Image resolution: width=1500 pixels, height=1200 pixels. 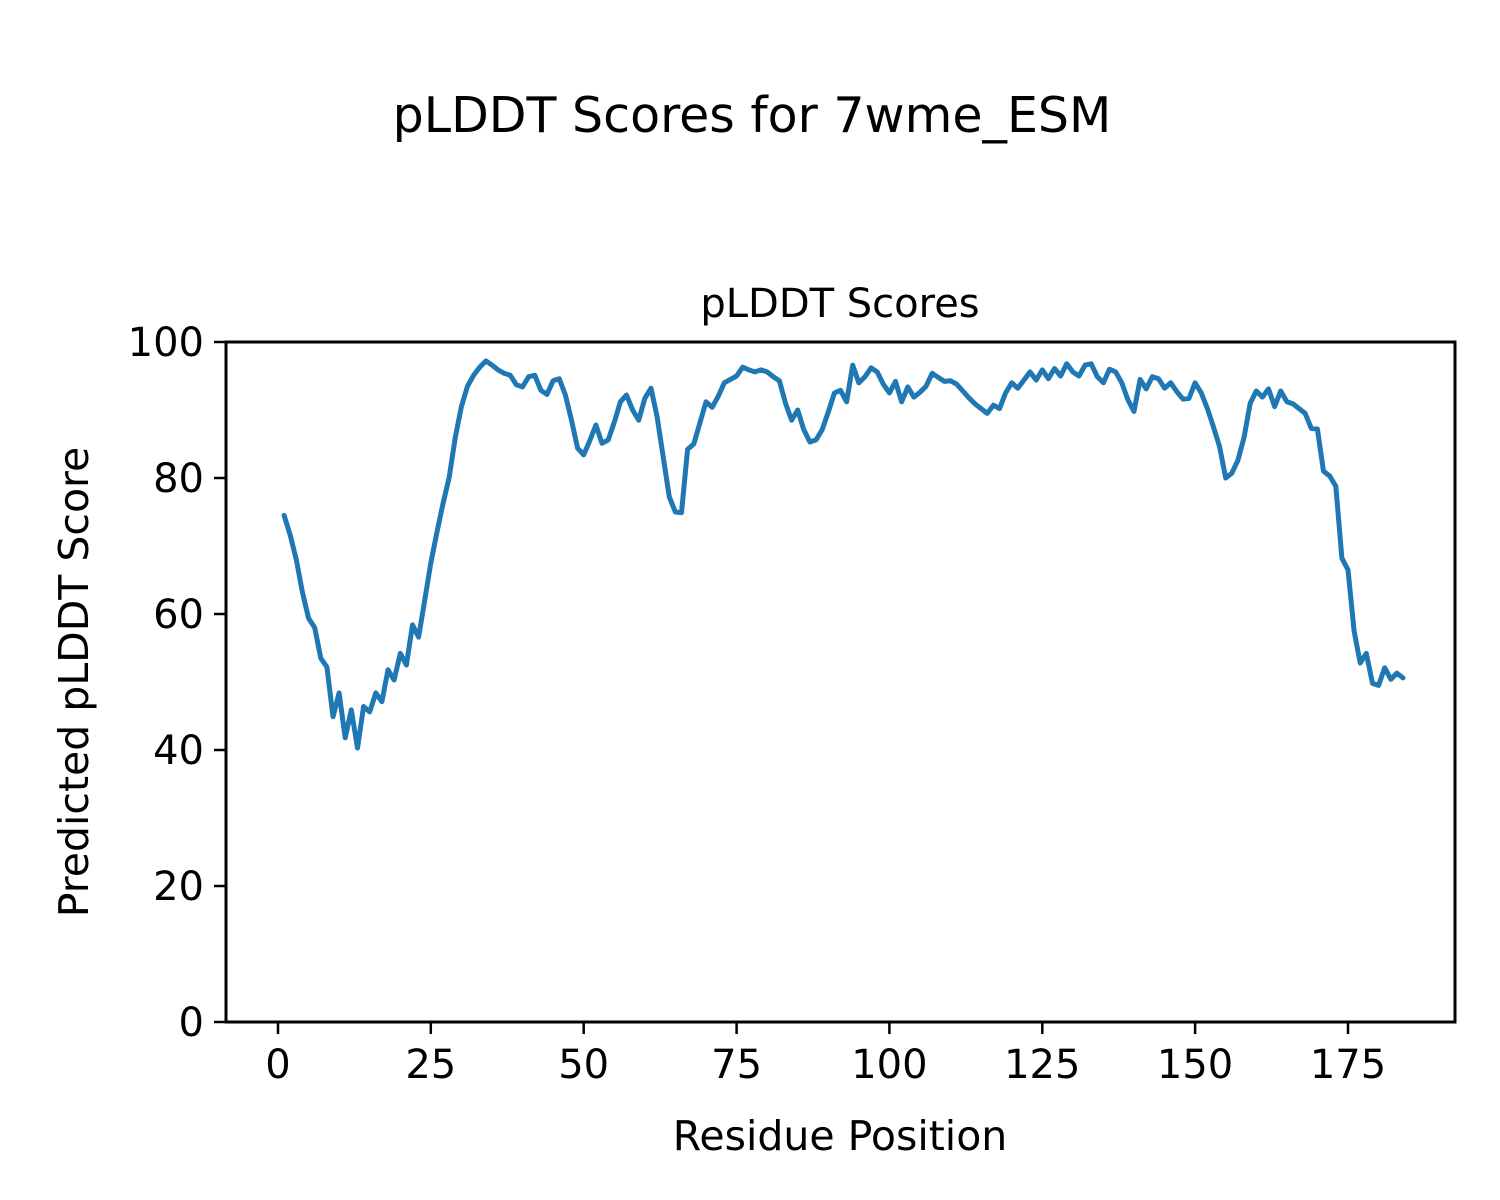 What do you see at coordinates (889, 1065) in the screenshot?
I see `x-tick-label-100: 100` at bounding box center [889, 1065].